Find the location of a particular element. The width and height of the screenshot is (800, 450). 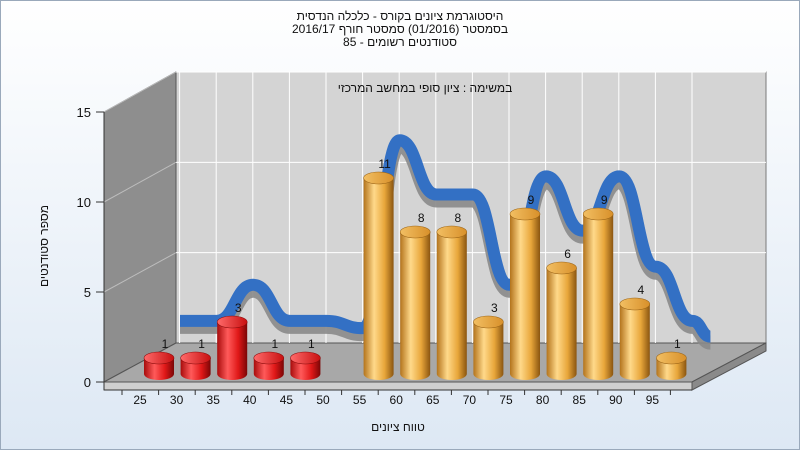

x-tick-label: 60 is located at coordinates (397, 400).